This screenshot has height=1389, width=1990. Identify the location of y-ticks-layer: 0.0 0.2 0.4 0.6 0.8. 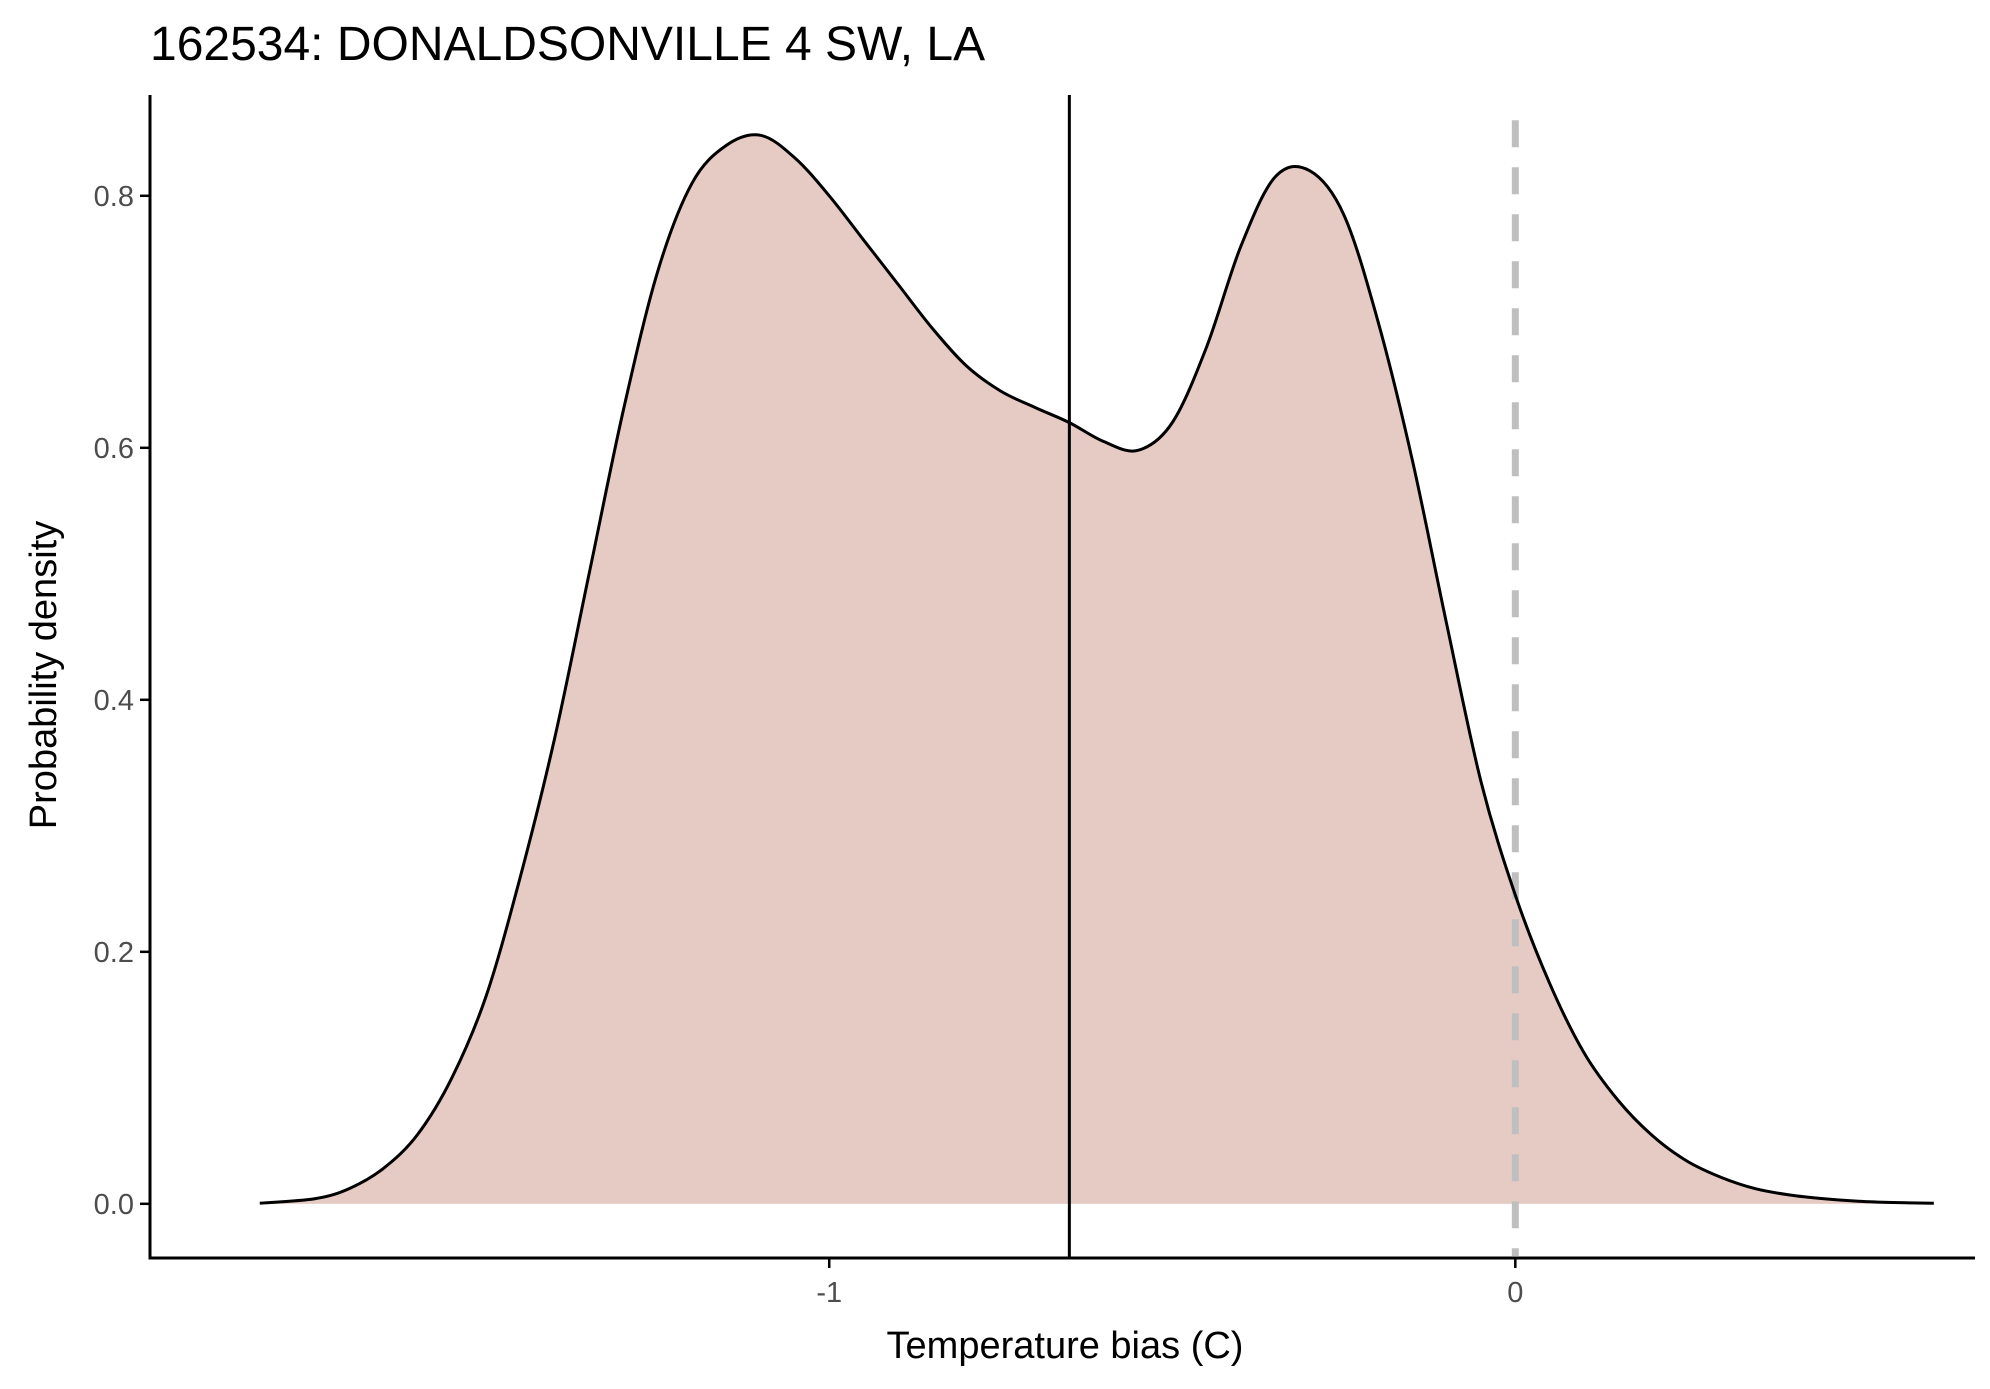
(122, 701).